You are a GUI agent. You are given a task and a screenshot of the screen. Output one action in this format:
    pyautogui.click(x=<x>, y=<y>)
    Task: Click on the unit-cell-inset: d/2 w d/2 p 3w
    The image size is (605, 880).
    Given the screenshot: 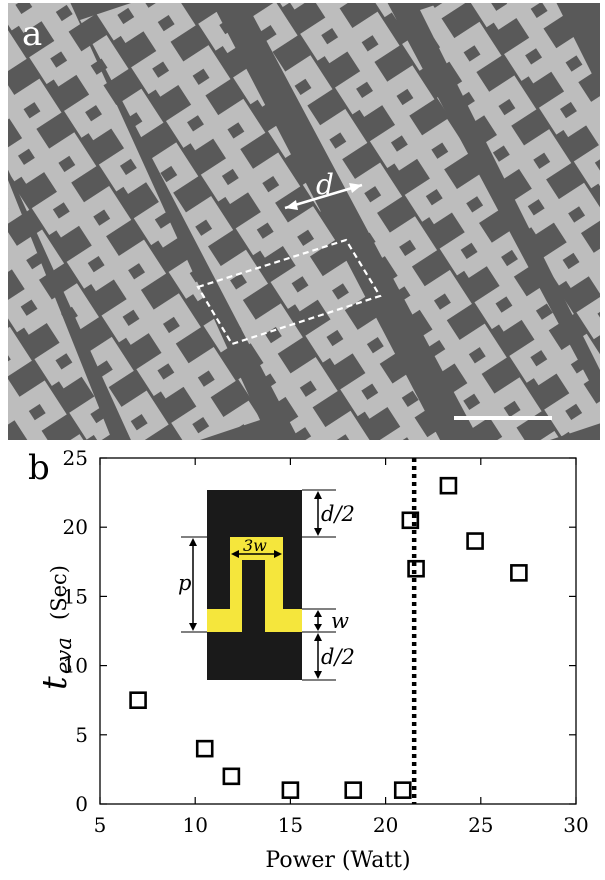 What is the action you would take?
    pyautogui.click(x=266, y=585)
    